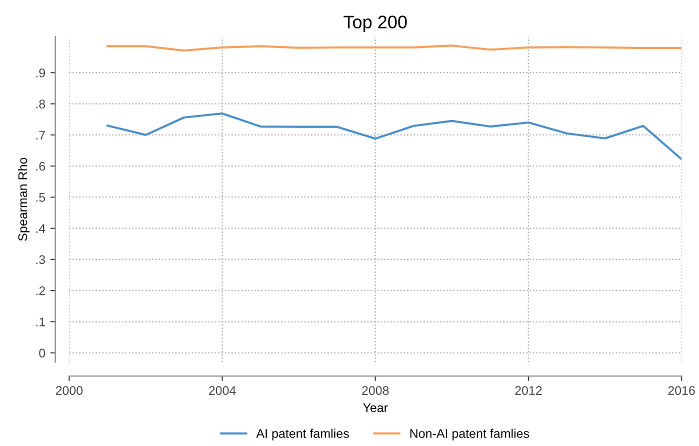 This screenshot has width=699, height=446. What do you see at coordinates (41, 259) in the screenshot?
I see `y-tick-label: .3` at bounding box center [41, 259].